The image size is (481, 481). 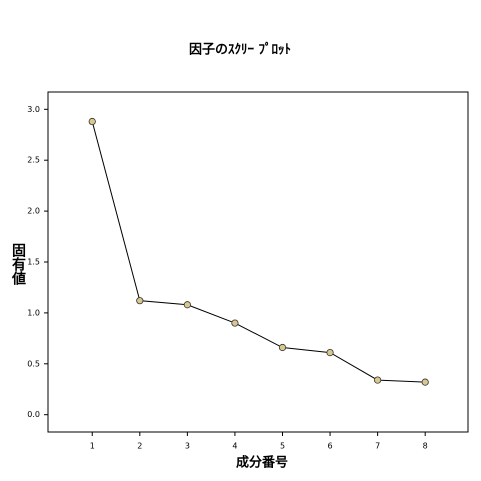 I want to click on x-tick-label: 5, so click(x=282, y=446).